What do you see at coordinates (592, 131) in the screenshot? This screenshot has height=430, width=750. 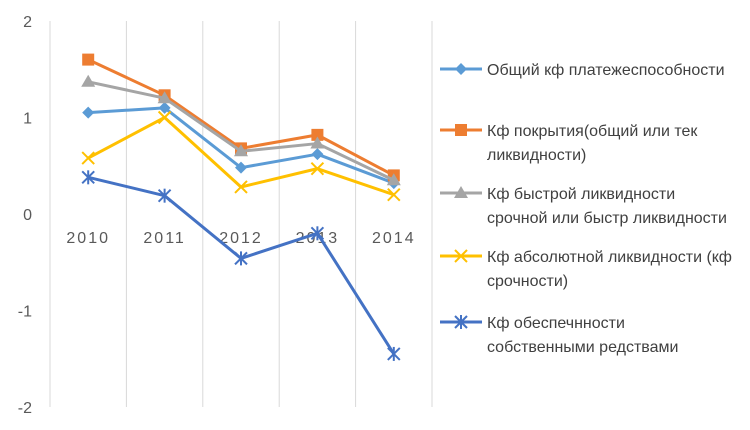 I see `legend-label: Кф покрытия(общий или тек` at bounding box center [592, 131].